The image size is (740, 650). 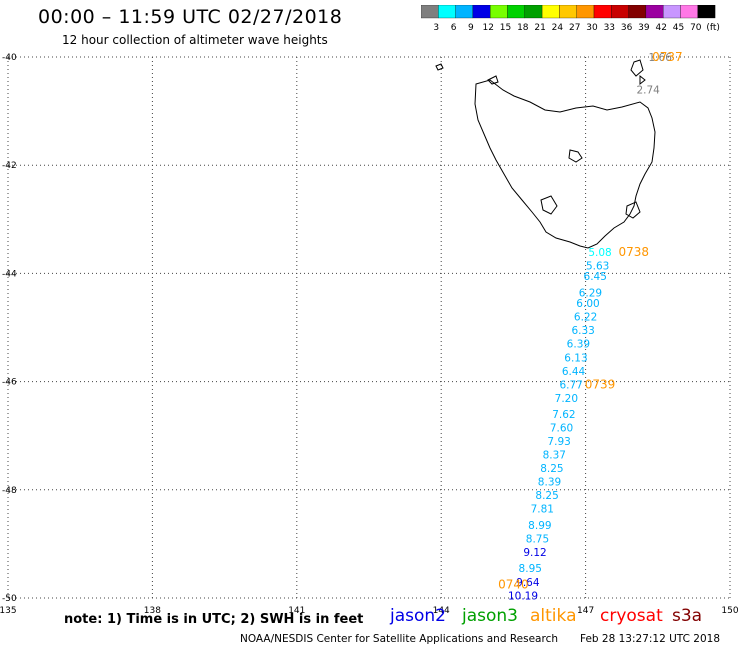 What do you see at coordinates (539, 526) in the screenshot?
I see `wave-height-label: 8.99` at bounding box center [539, 526].